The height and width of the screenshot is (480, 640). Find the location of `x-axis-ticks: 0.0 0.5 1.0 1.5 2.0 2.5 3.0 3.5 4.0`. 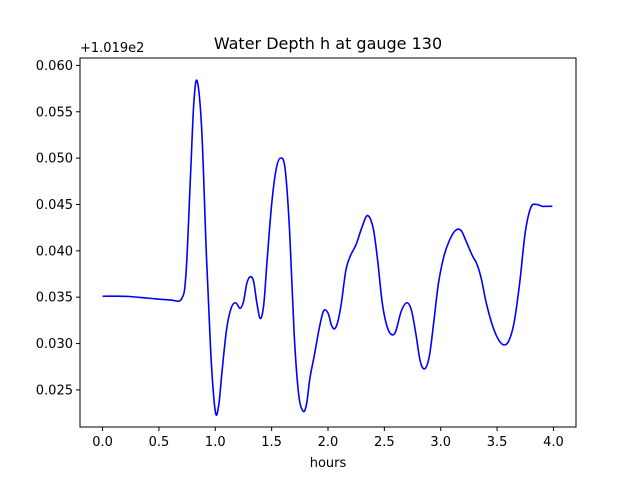

x-axis-ticks: 0.0 0.5 1.0 1.5 2.0 2.5 3.0 3.5 4.0 is located at coordinates (328, 438).